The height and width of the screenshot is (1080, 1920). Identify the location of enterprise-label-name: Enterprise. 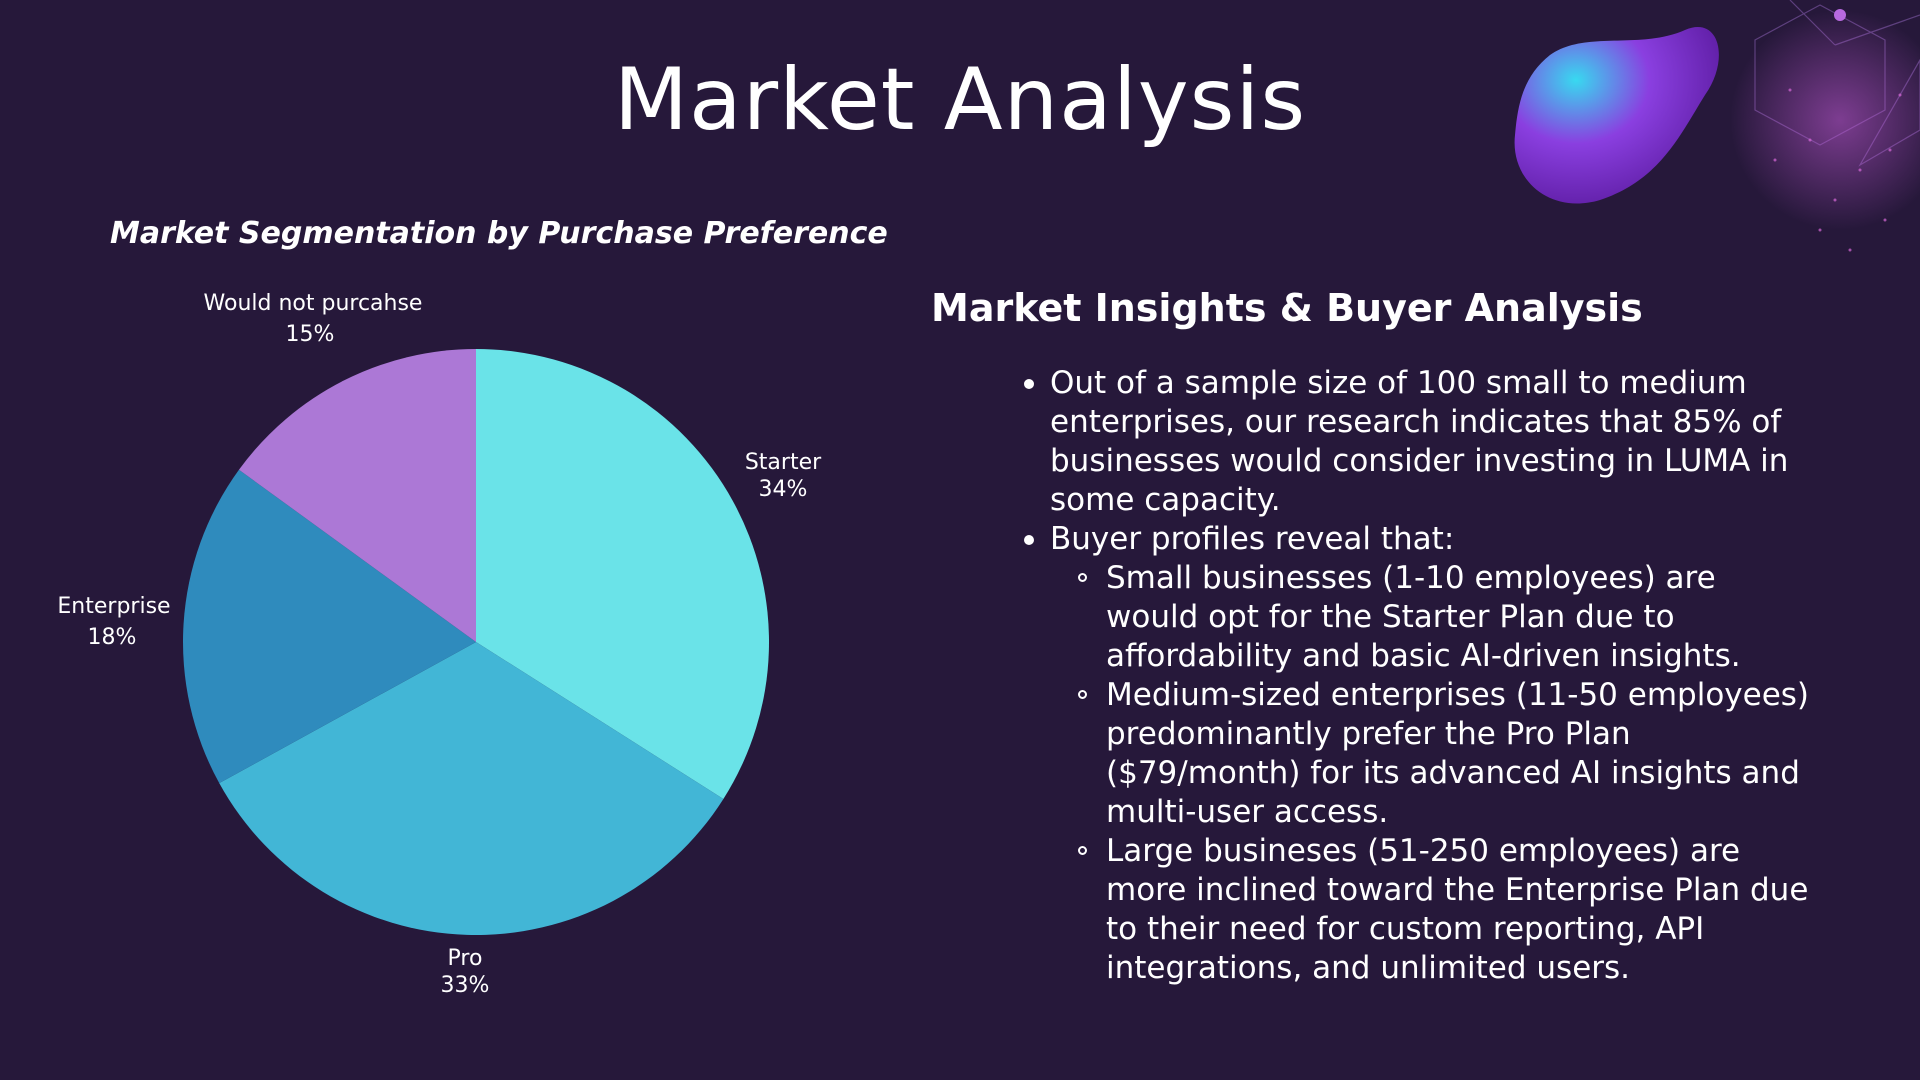
(113, 606).